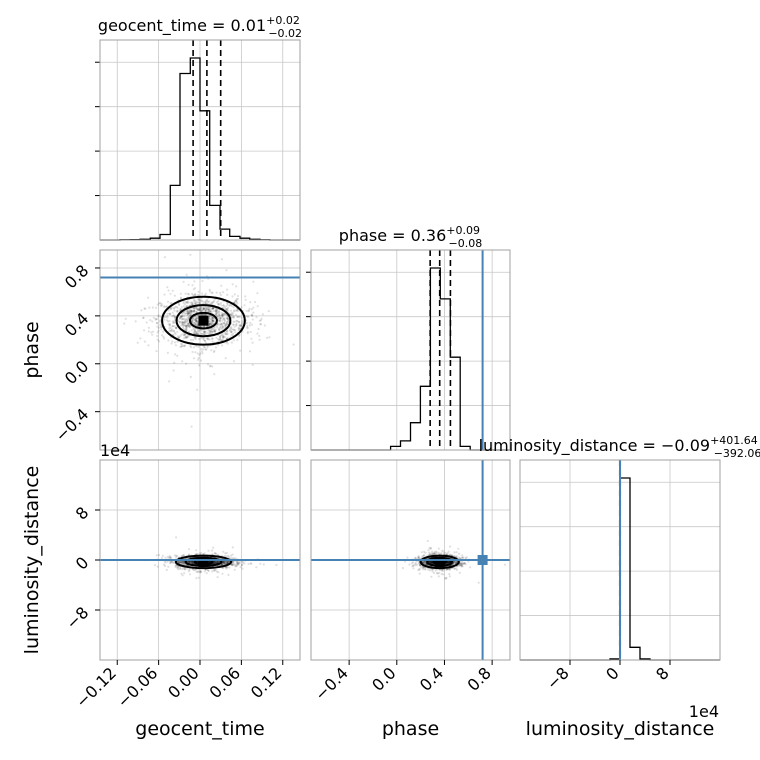 The image size is (760, 760). I want to click on panel-frame-luminosity_distance_vs_phase, so click(410, 560).